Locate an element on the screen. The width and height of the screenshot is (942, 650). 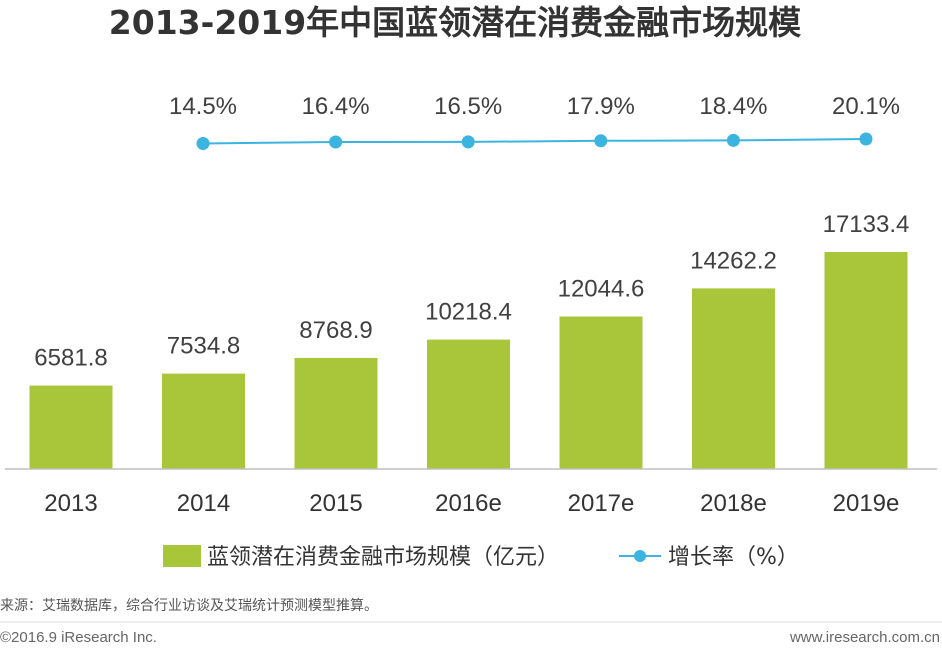
bar-value-label-2015: 8768.9 is located at coordinates (335, 330).